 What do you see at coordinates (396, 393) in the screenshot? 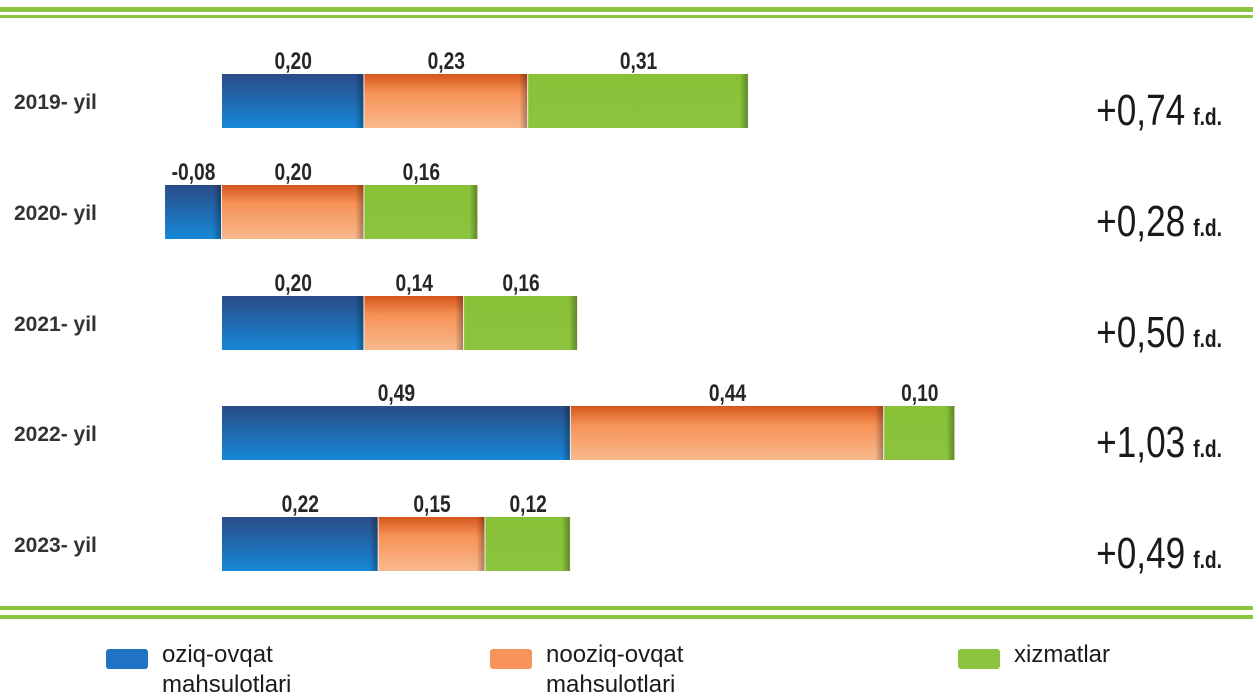
I see `data-label: 0,49` at bounding box center [396, 393].